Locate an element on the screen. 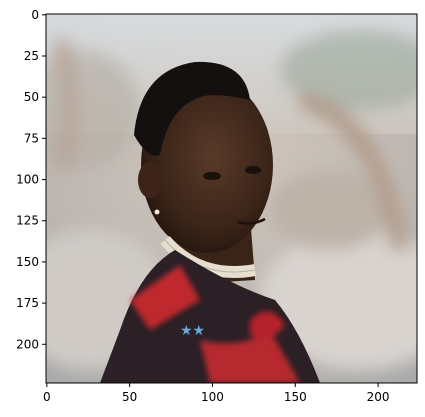 Image resolution: width=425 pixels, height=417 pixels. y-tick-label: 150 is located at coordinates (27, 262).